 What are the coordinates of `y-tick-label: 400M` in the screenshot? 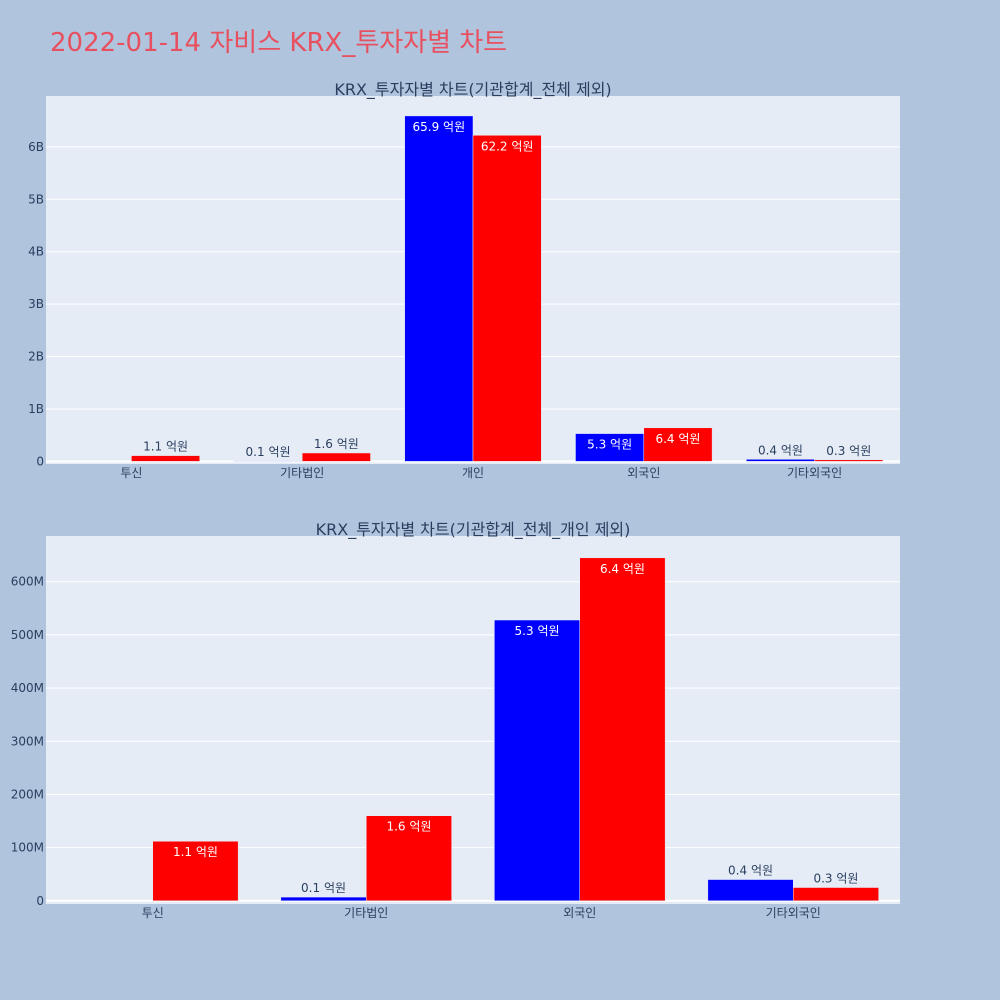 It's located at (27, 688).